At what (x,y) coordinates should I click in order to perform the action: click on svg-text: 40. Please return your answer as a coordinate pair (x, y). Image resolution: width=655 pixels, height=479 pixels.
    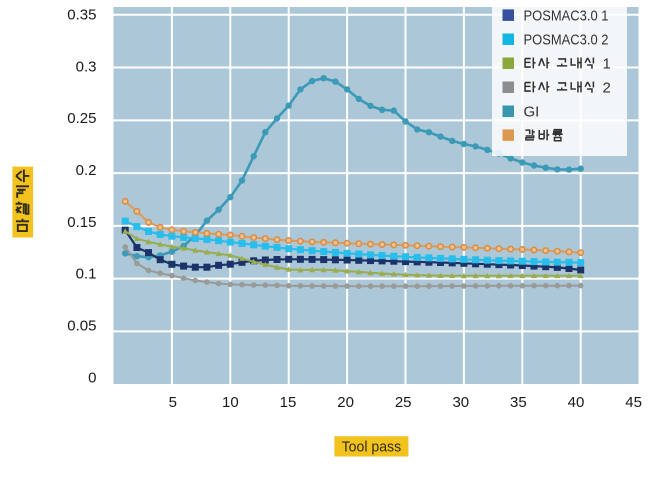
    Looking at the image, I should click on (576, 402).